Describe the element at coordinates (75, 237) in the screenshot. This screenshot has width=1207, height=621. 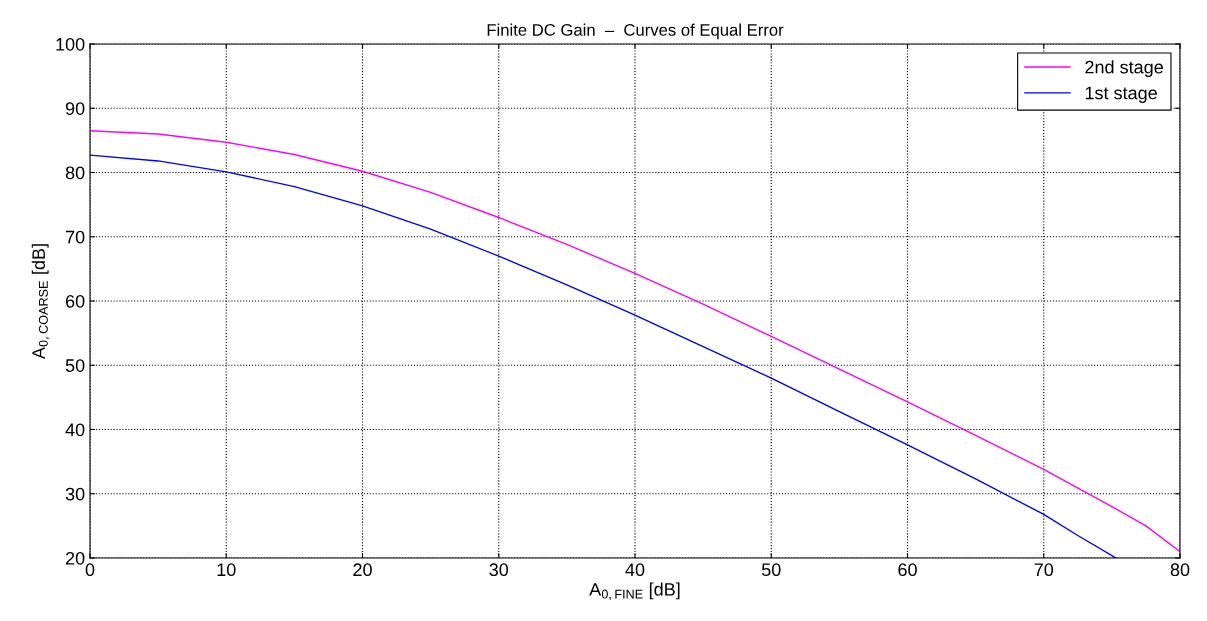
I see `y-tick-label: 70` at that location.